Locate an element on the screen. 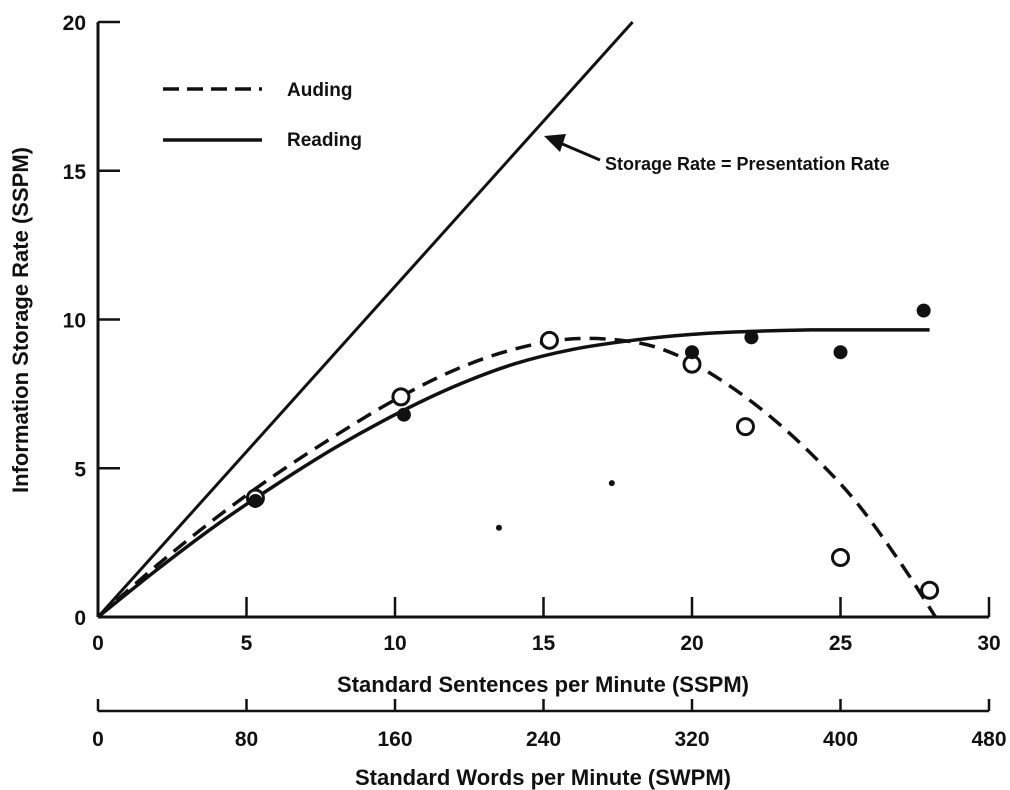  x-tick-label: 25 is located at coordinates (841, 643).